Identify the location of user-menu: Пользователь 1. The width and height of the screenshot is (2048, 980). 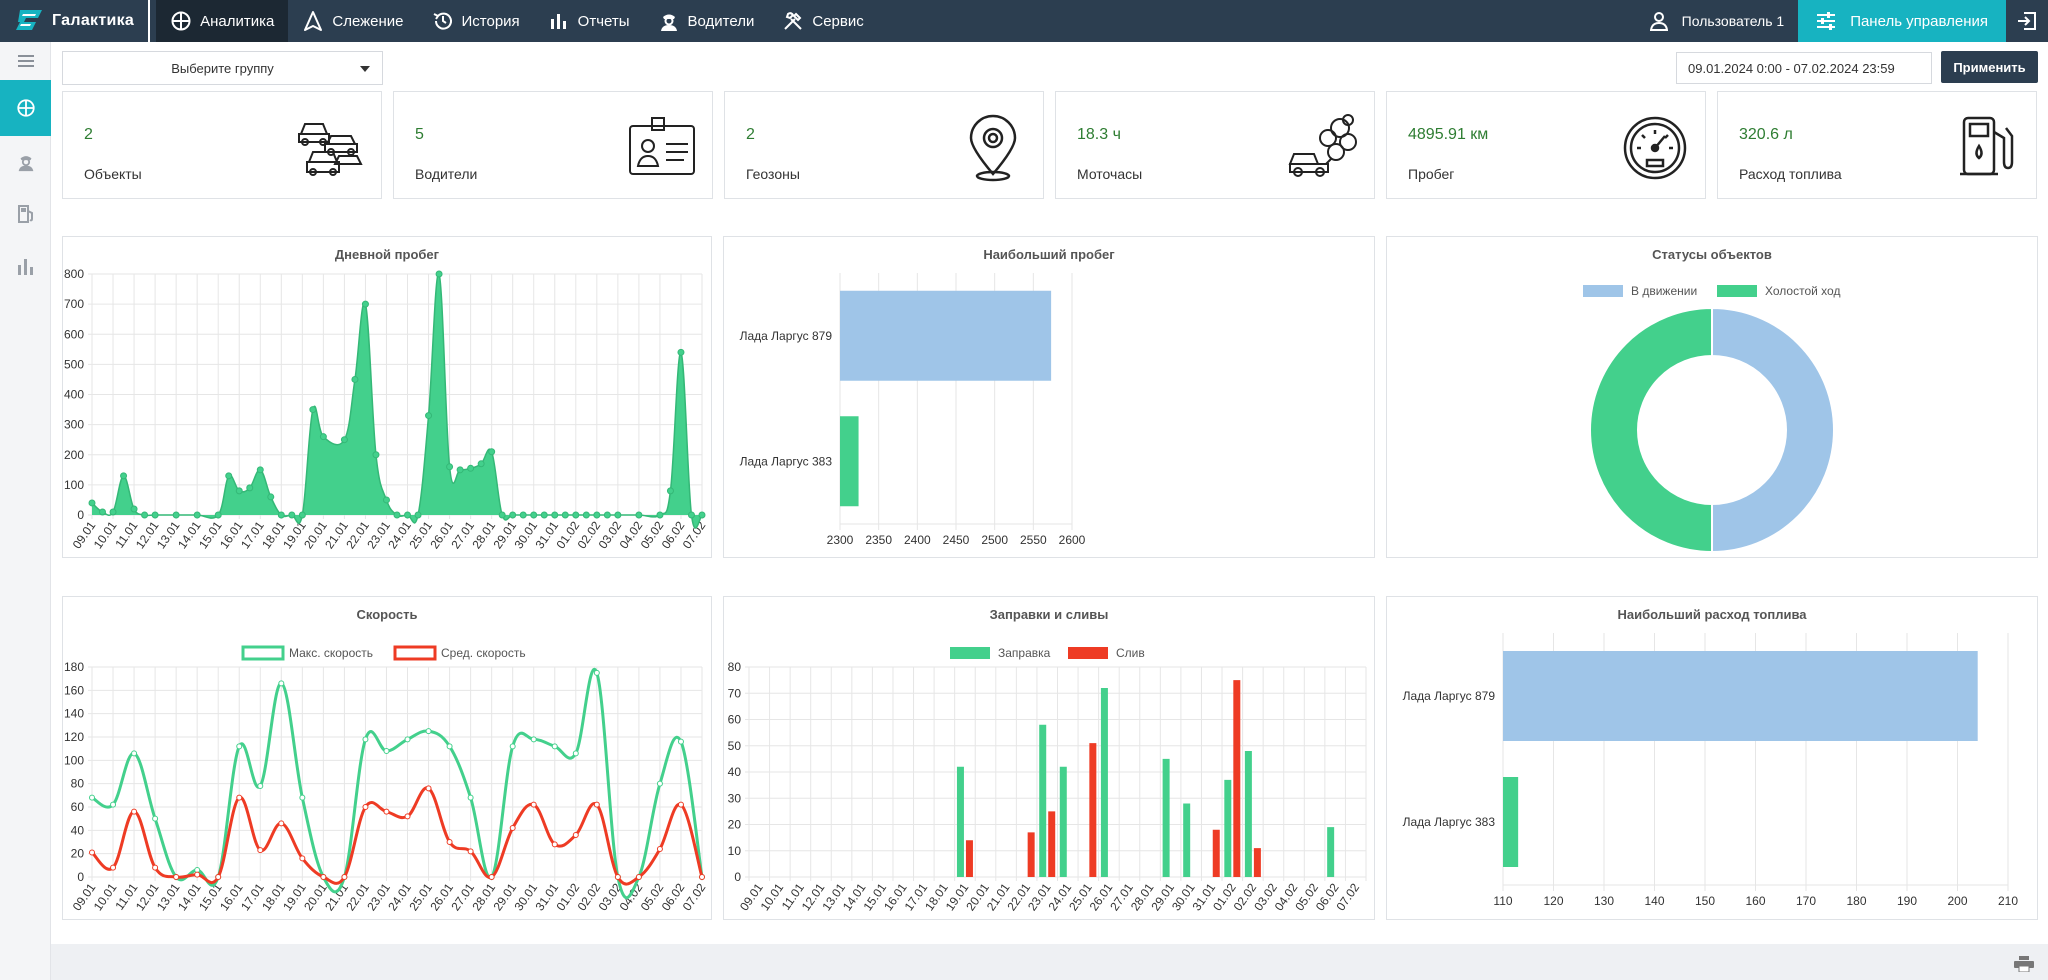
(1717, 21).